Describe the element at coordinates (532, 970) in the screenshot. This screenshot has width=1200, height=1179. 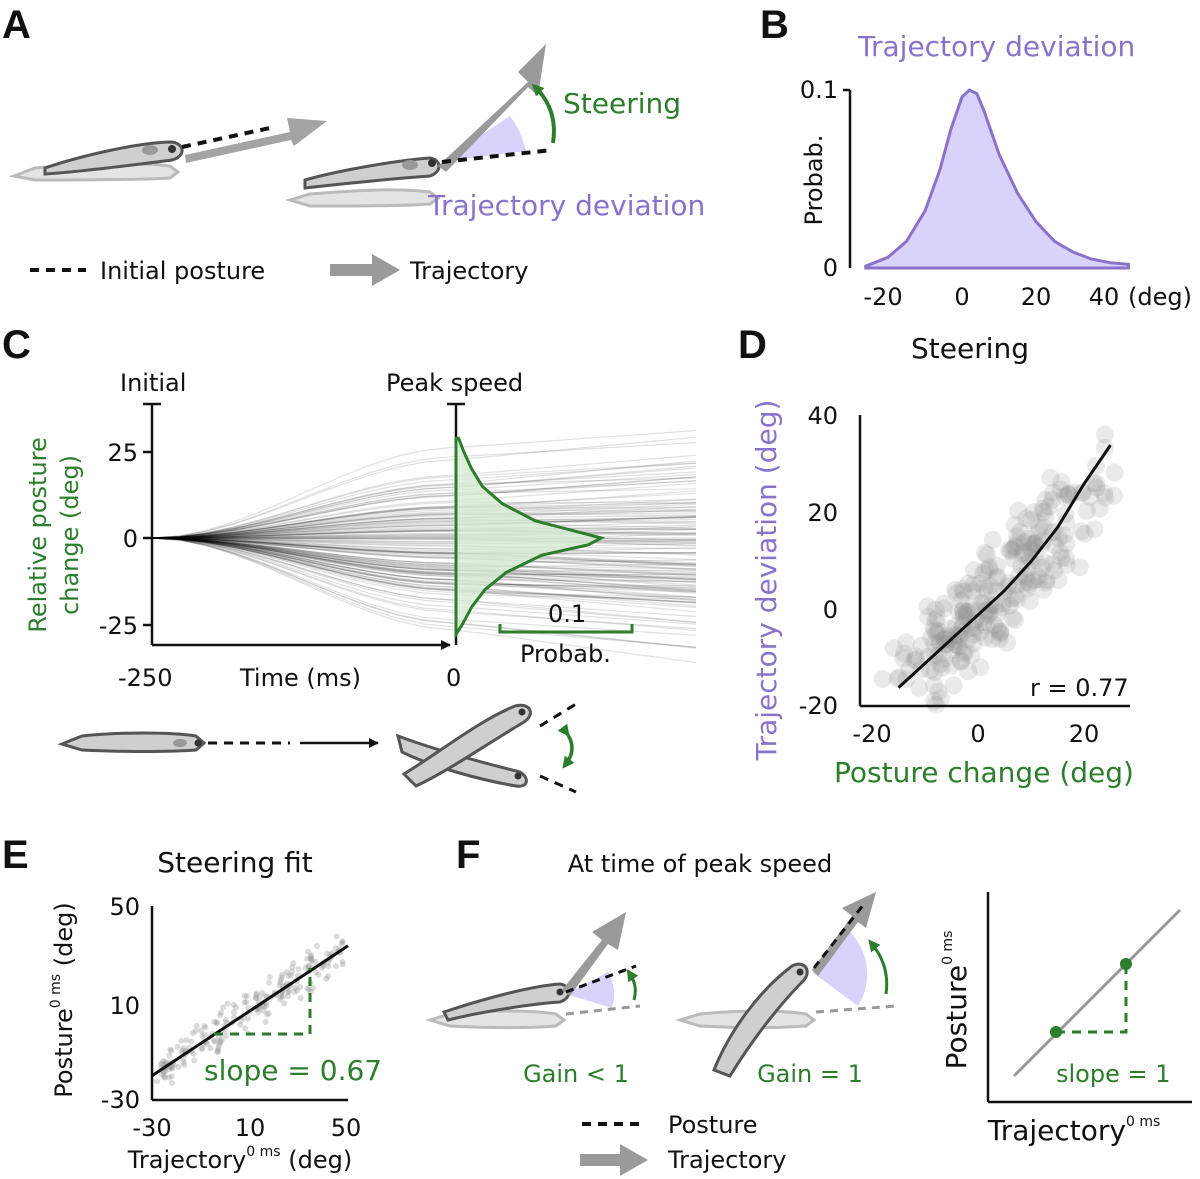
I see `fish-gain-lt1-illustration` at that location.